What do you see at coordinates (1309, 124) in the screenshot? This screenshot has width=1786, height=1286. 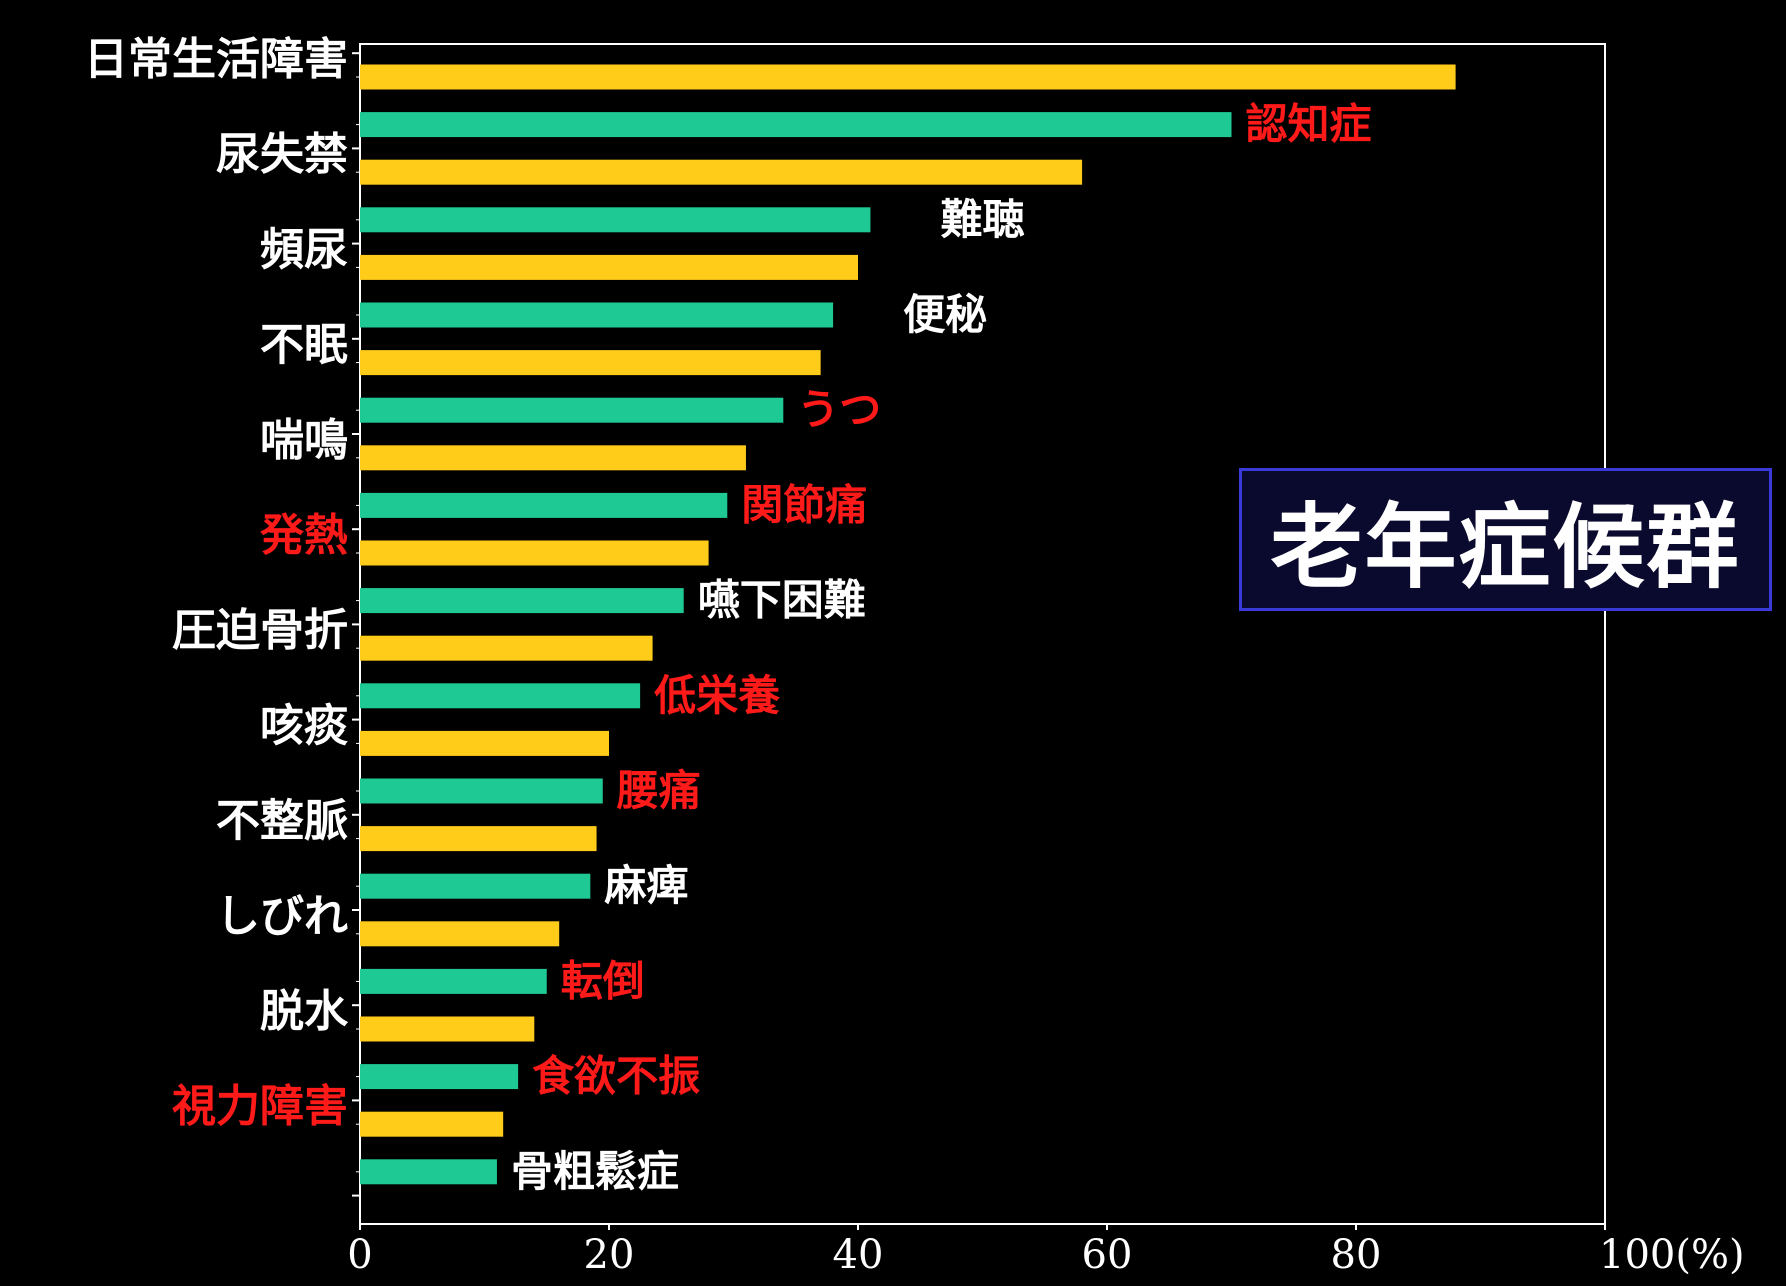 I see `bar-label: 認知症` at bounding box center [1309, 124].